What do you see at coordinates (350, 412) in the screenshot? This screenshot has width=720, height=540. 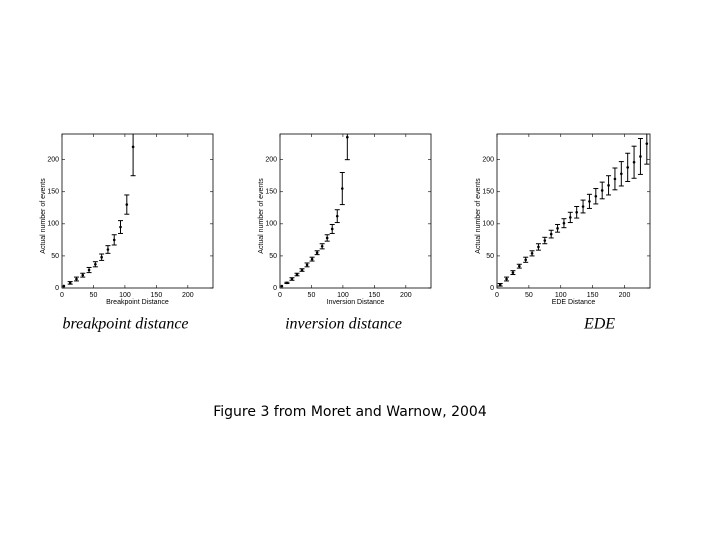 I see `figure-caption: Figure 3 from Moret and Warnow, 2004` at bounding box center [350, 412].